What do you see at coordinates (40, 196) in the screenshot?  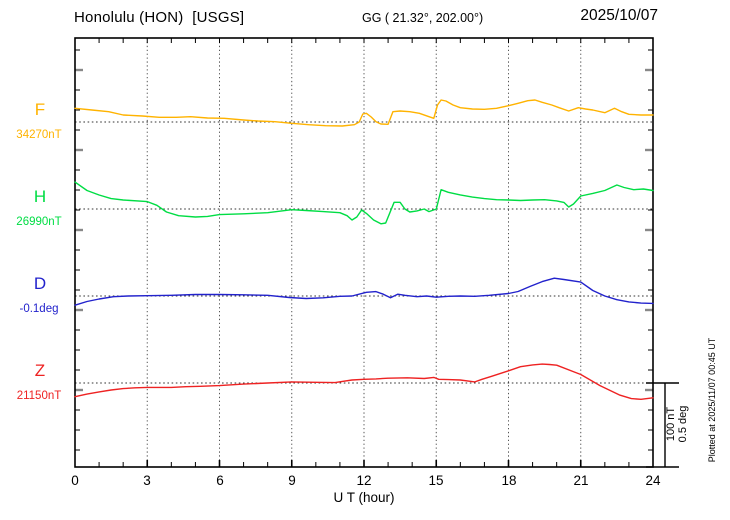 I see `channel-label-h: H` at bounding box center [40, 196].